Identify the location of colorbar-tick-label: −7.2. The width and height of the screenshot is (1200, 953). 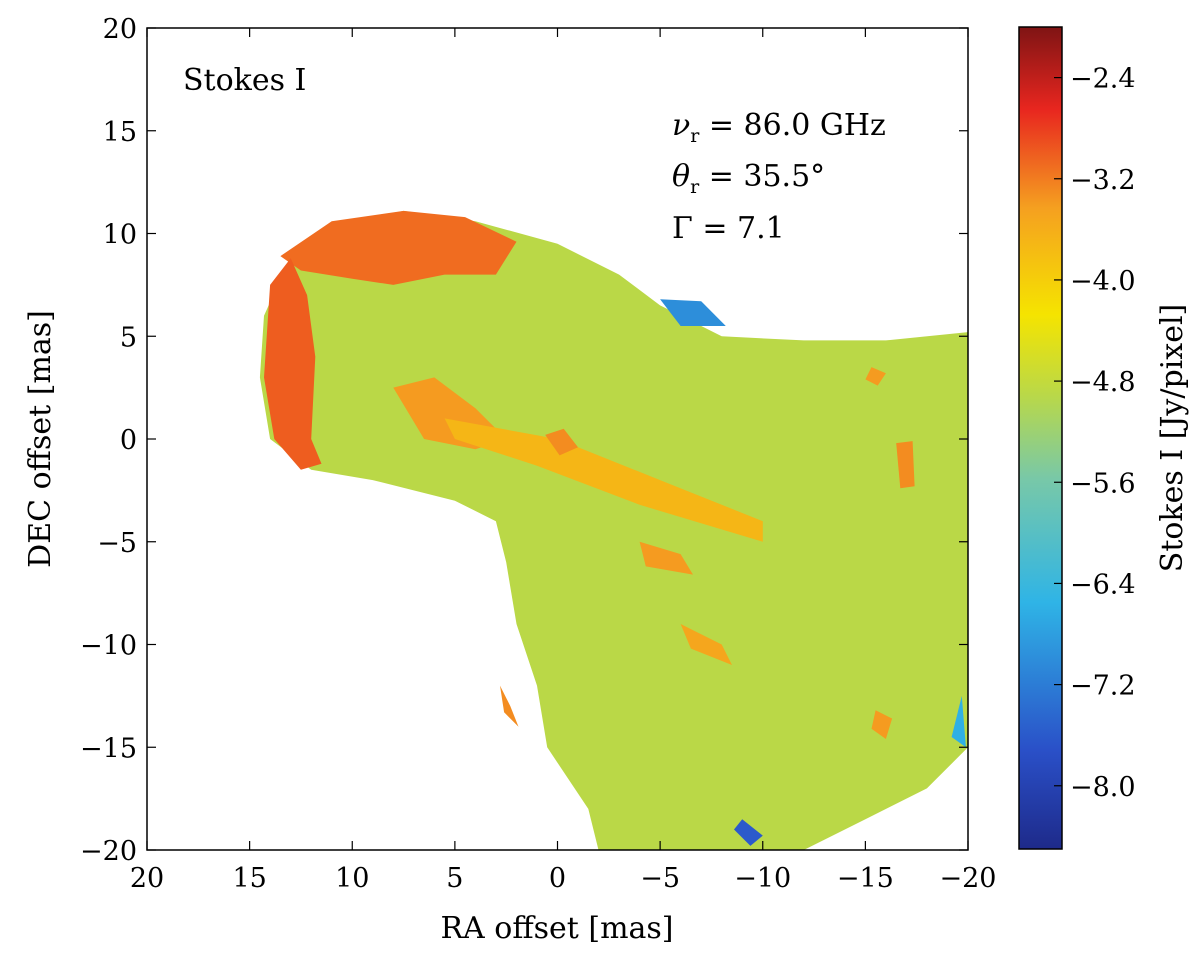
(1103, 686).